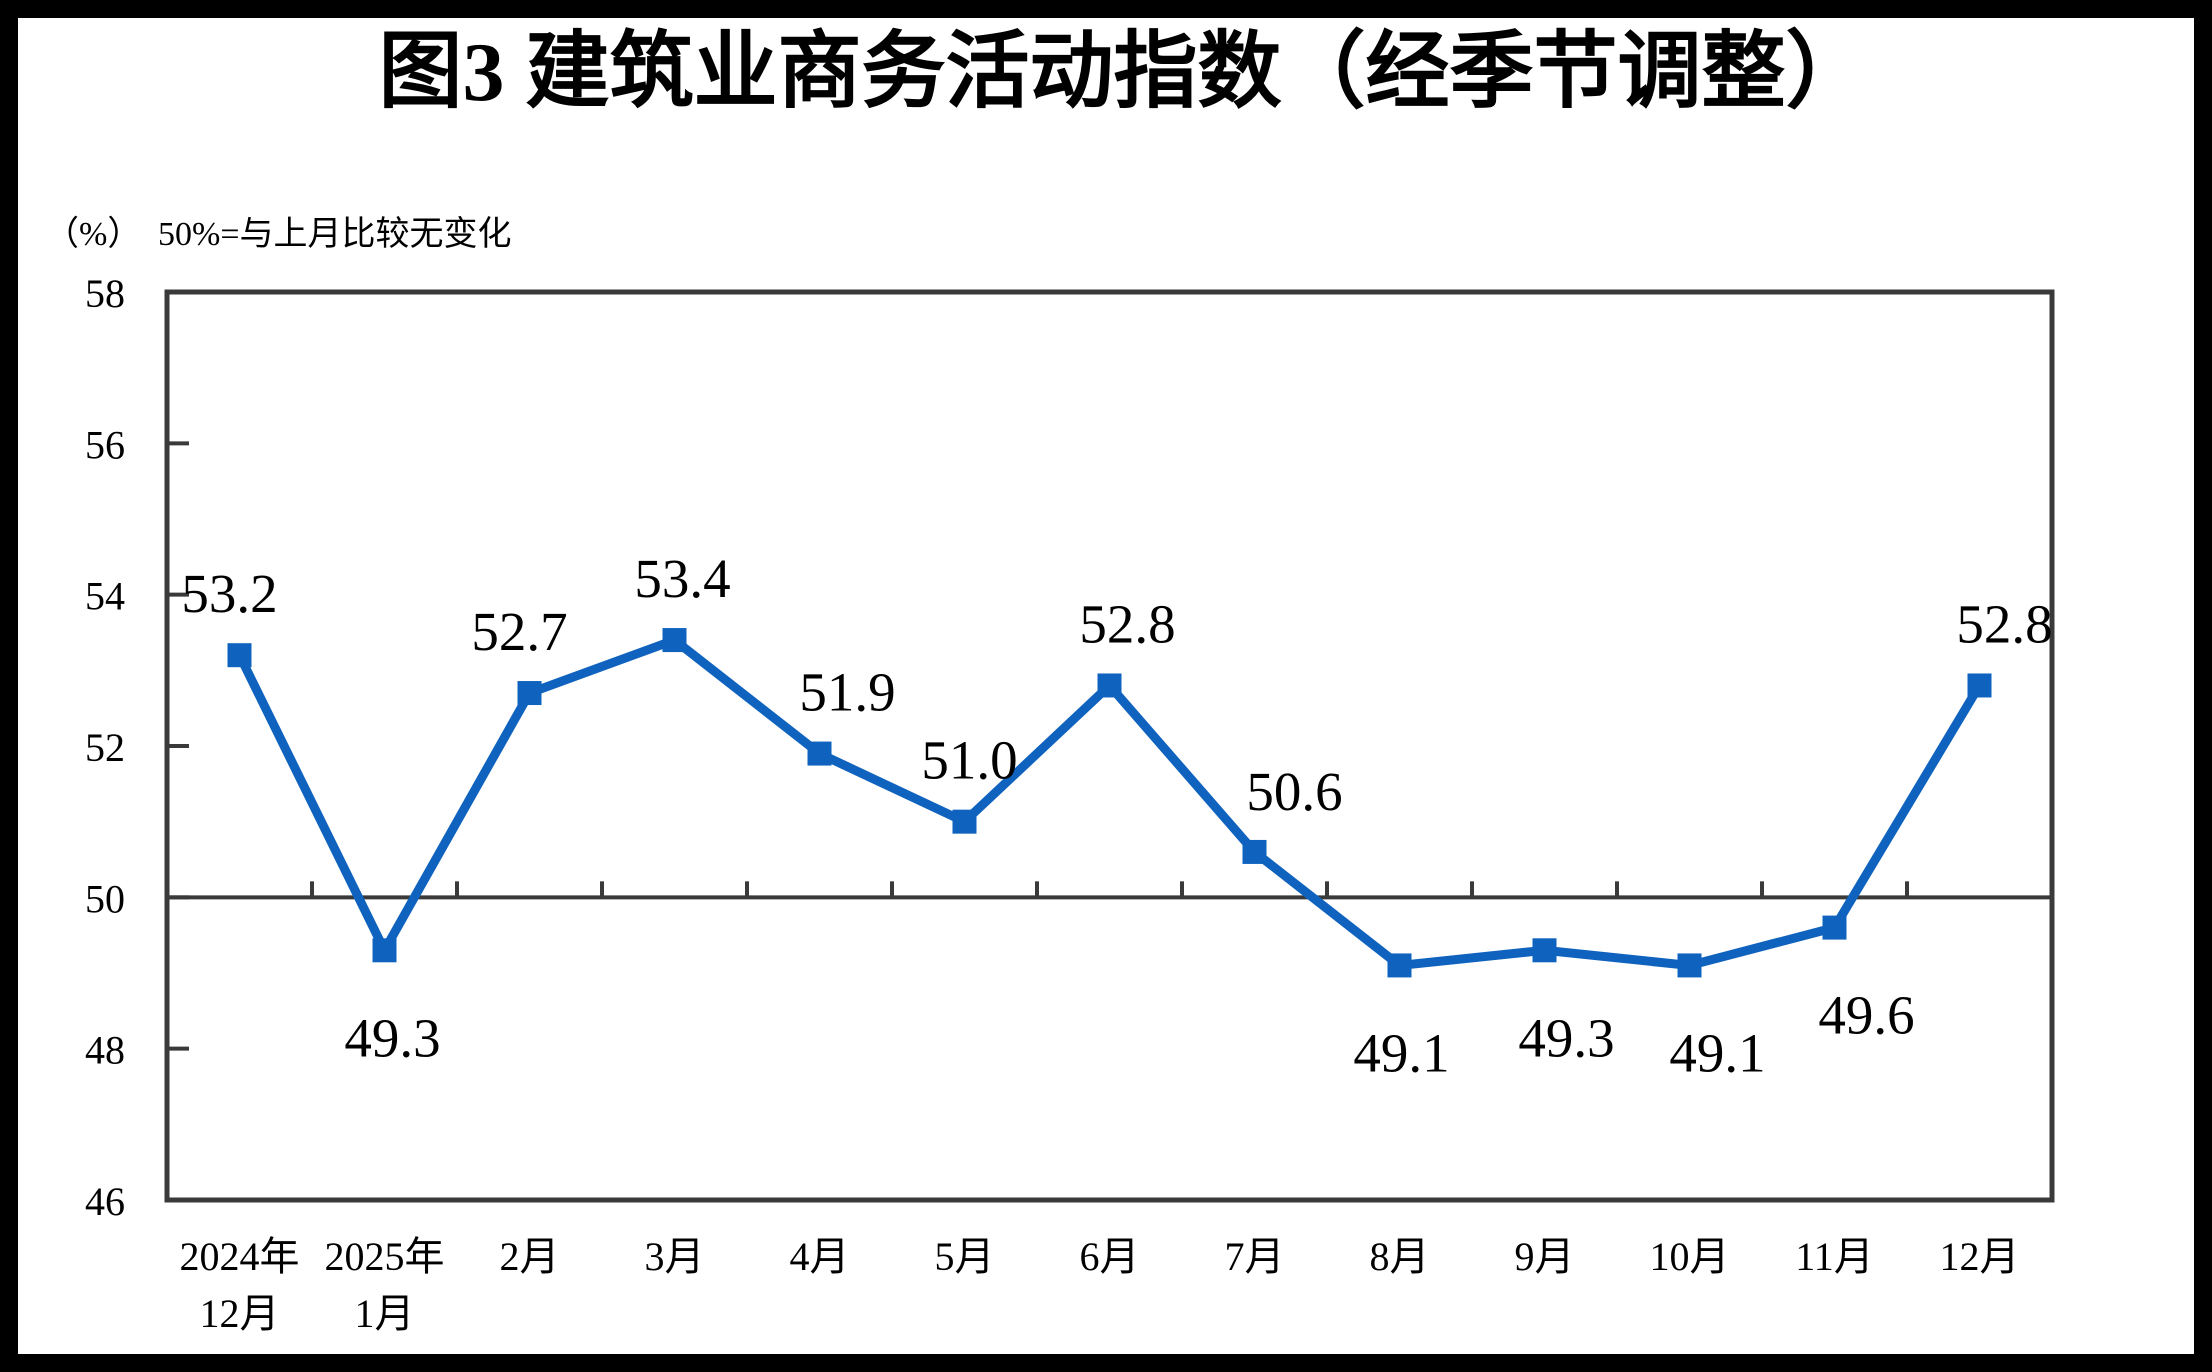 The height and width of the screenshot is (1372, 2212). I want to click on data-point-label: 49.6, so click(1866, 1015).